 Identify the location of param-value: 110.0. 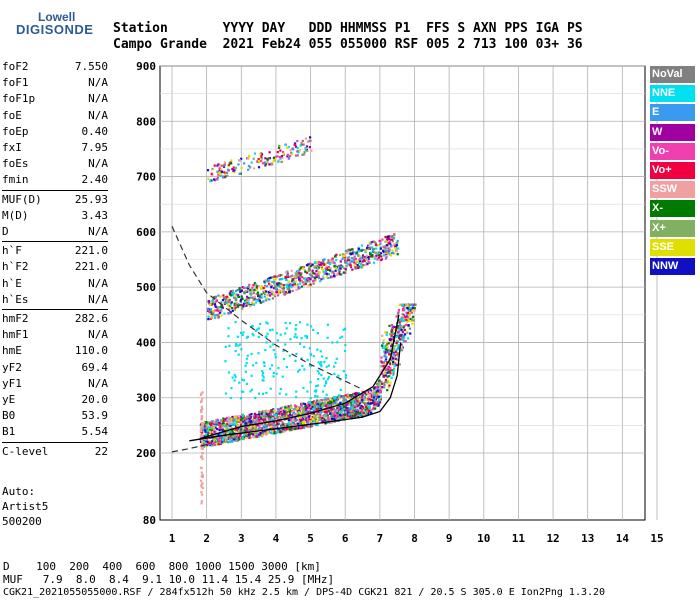
(91, 351).